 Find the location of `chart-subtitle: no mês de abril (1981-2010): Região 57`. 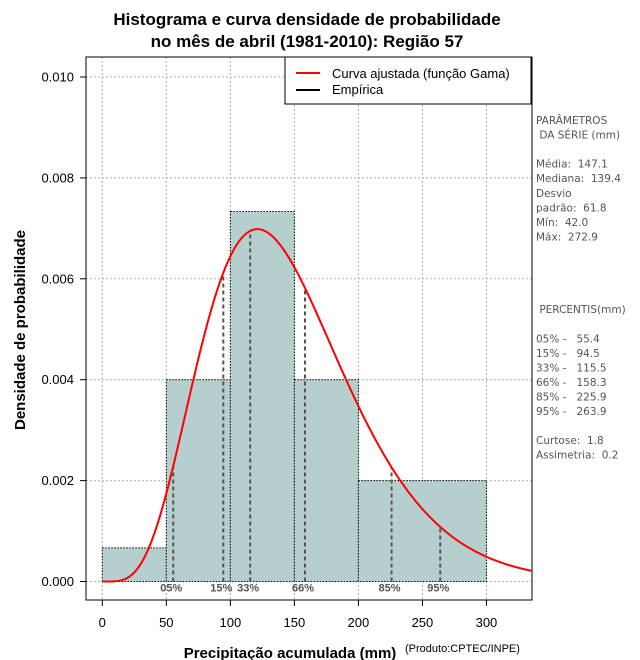

chart-subtitle: no mês de abril (1981-2010): Região 57 is located at coordinates (307, 41).